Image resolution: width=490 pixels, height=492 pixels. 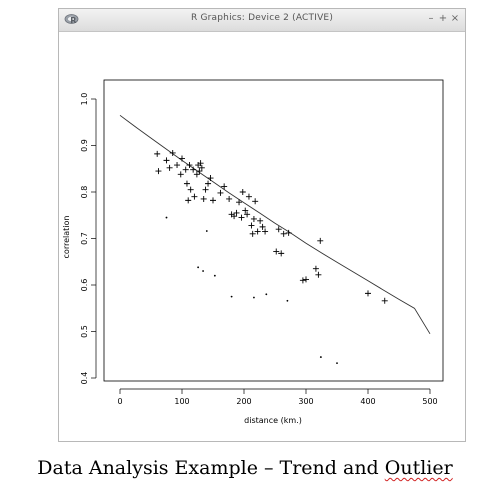 What do you see at coordinates (84, 285) in the screenshot?
I see `y-tick-label: 0.6` at bounding box center [84, 285].